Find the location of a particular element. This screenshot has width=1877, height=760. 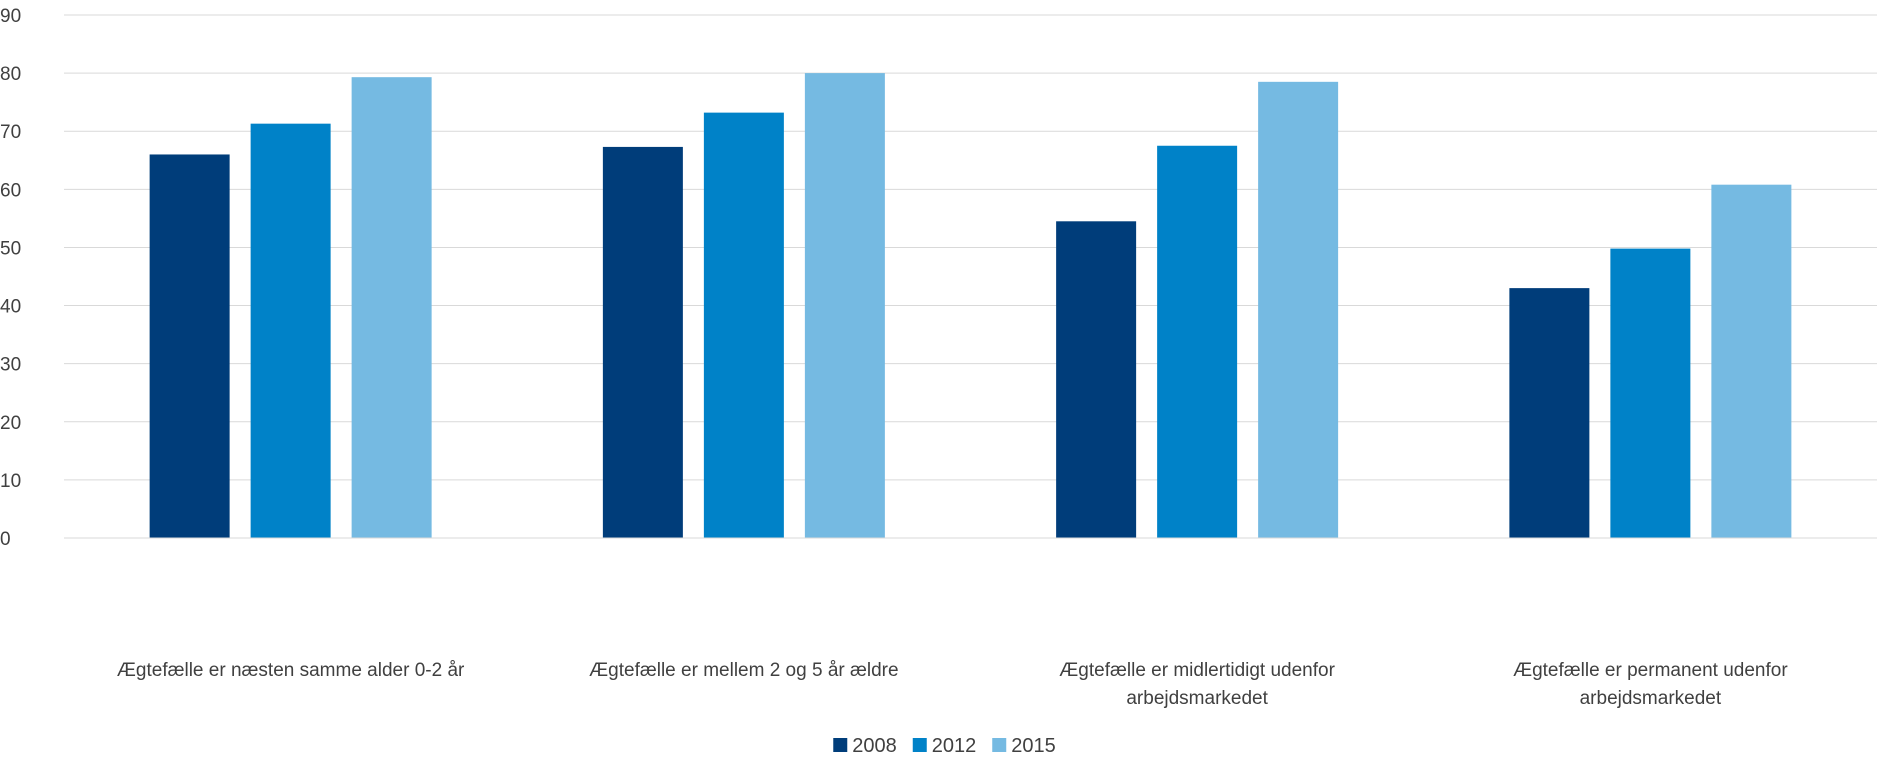

legend-label: 2008 is located at coordinates (874, 746).